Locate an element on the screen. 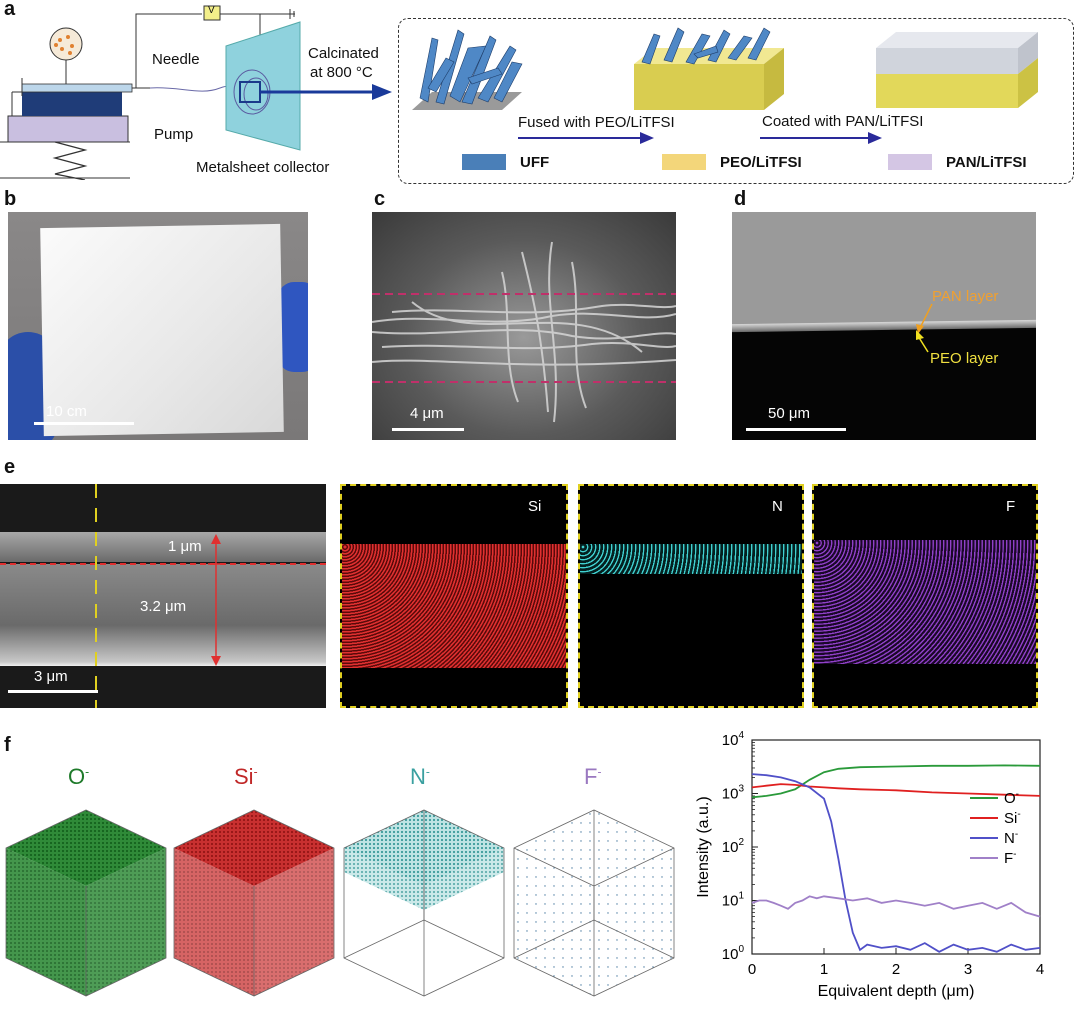 This screenshot has width=1080, height=1009. scale-bar-d is located at coordinates (796, 429).